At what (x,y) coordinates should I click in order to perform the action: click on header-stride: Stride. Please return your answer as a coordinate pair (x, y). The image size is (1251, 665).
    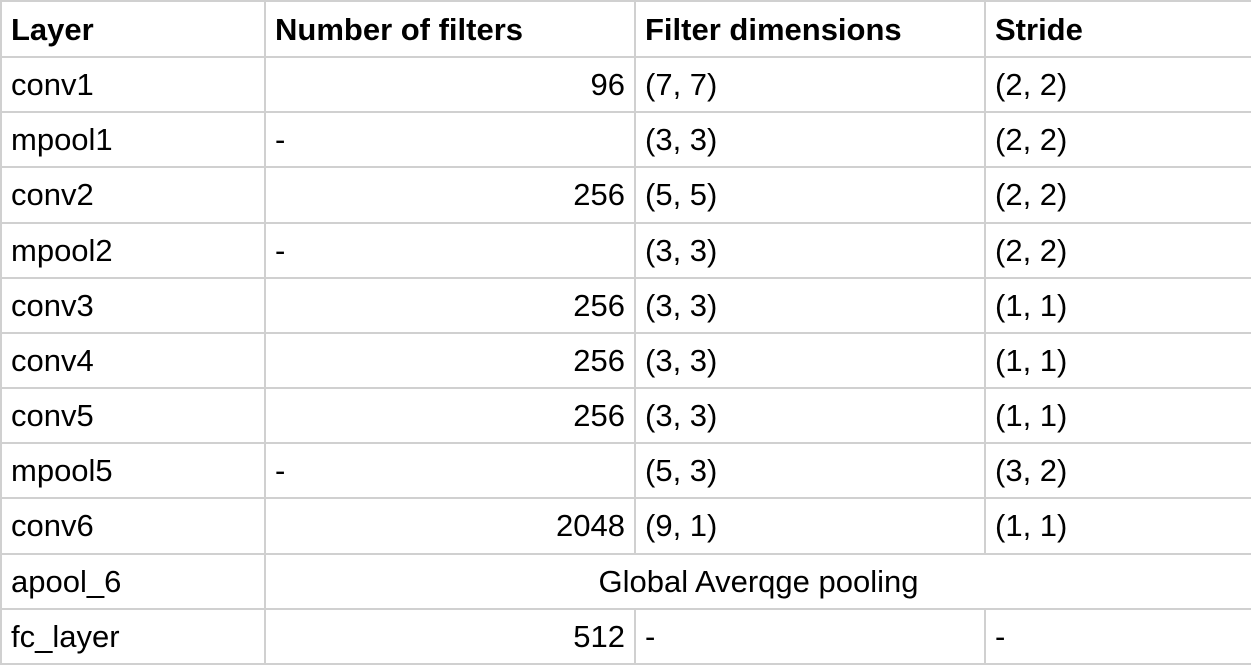
    Looking at the image, I should click on (1117, 29).